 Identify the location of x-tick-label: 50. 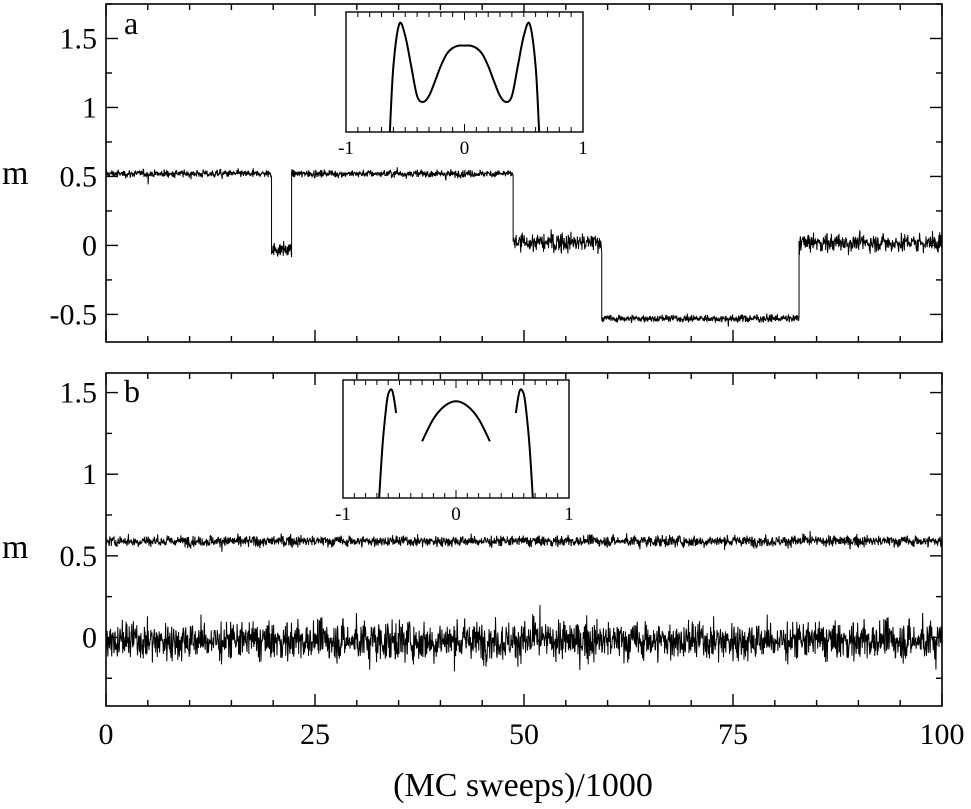
(524, 734).